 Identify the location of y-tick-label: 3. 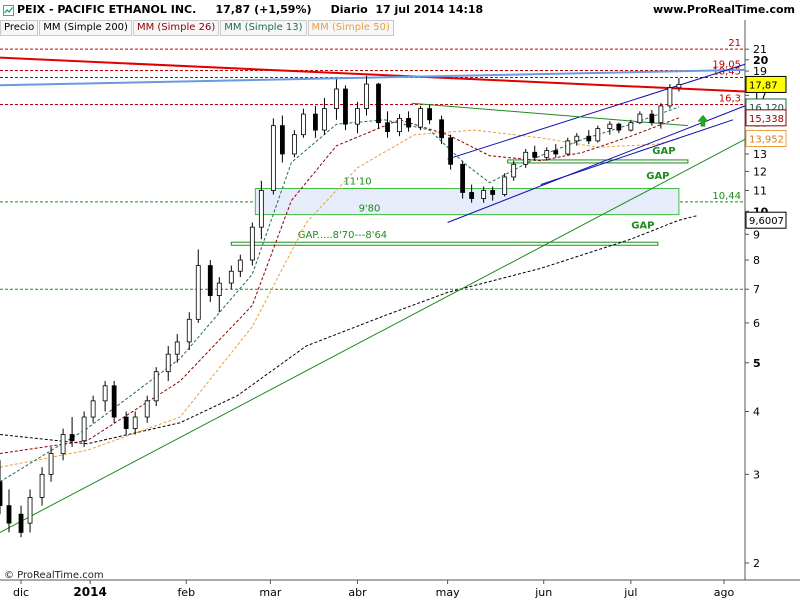
(756, 474).